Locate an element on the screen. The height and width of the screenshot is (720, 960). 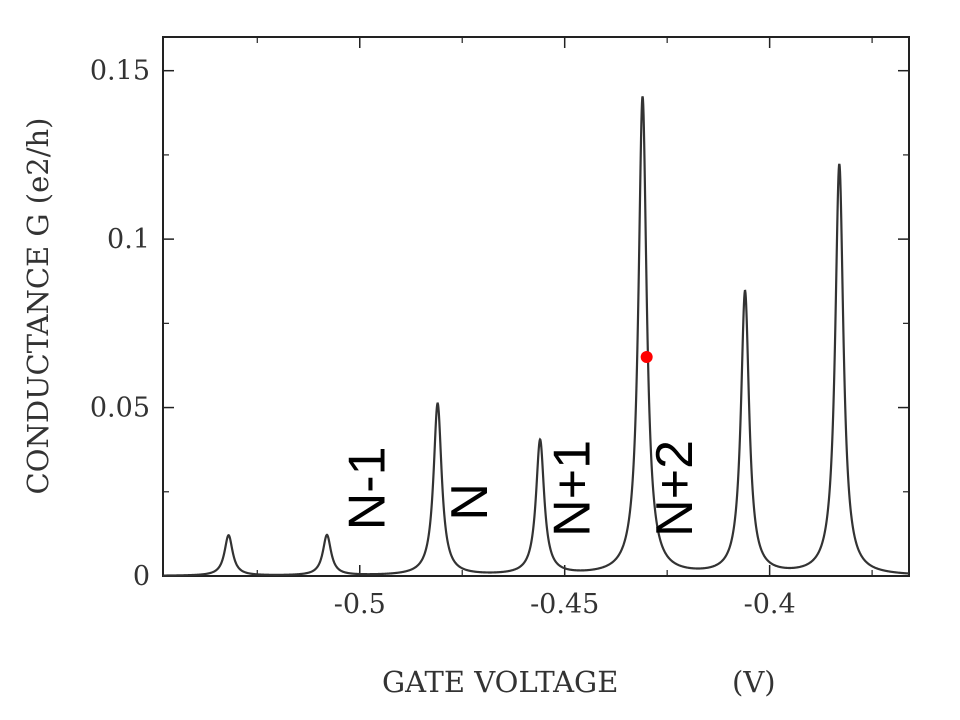
y-tick-label: 0.1 is located at coordinates (128, 239).